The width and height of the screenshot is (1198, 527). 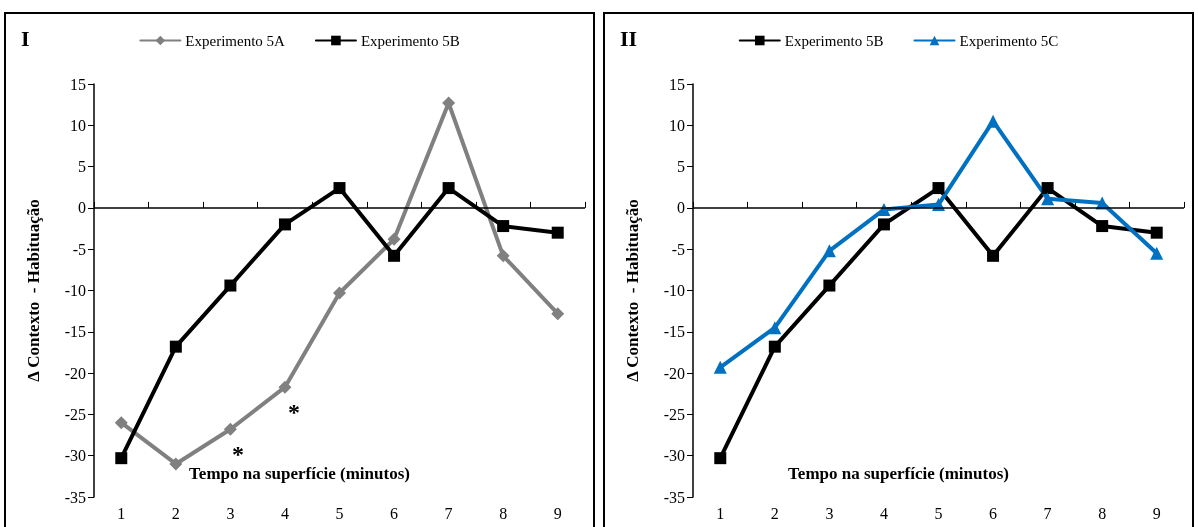 What do you see at coordinates (629, 38) in the screenshot?
I see `chart-title: II` at bounding box center [629, 38].